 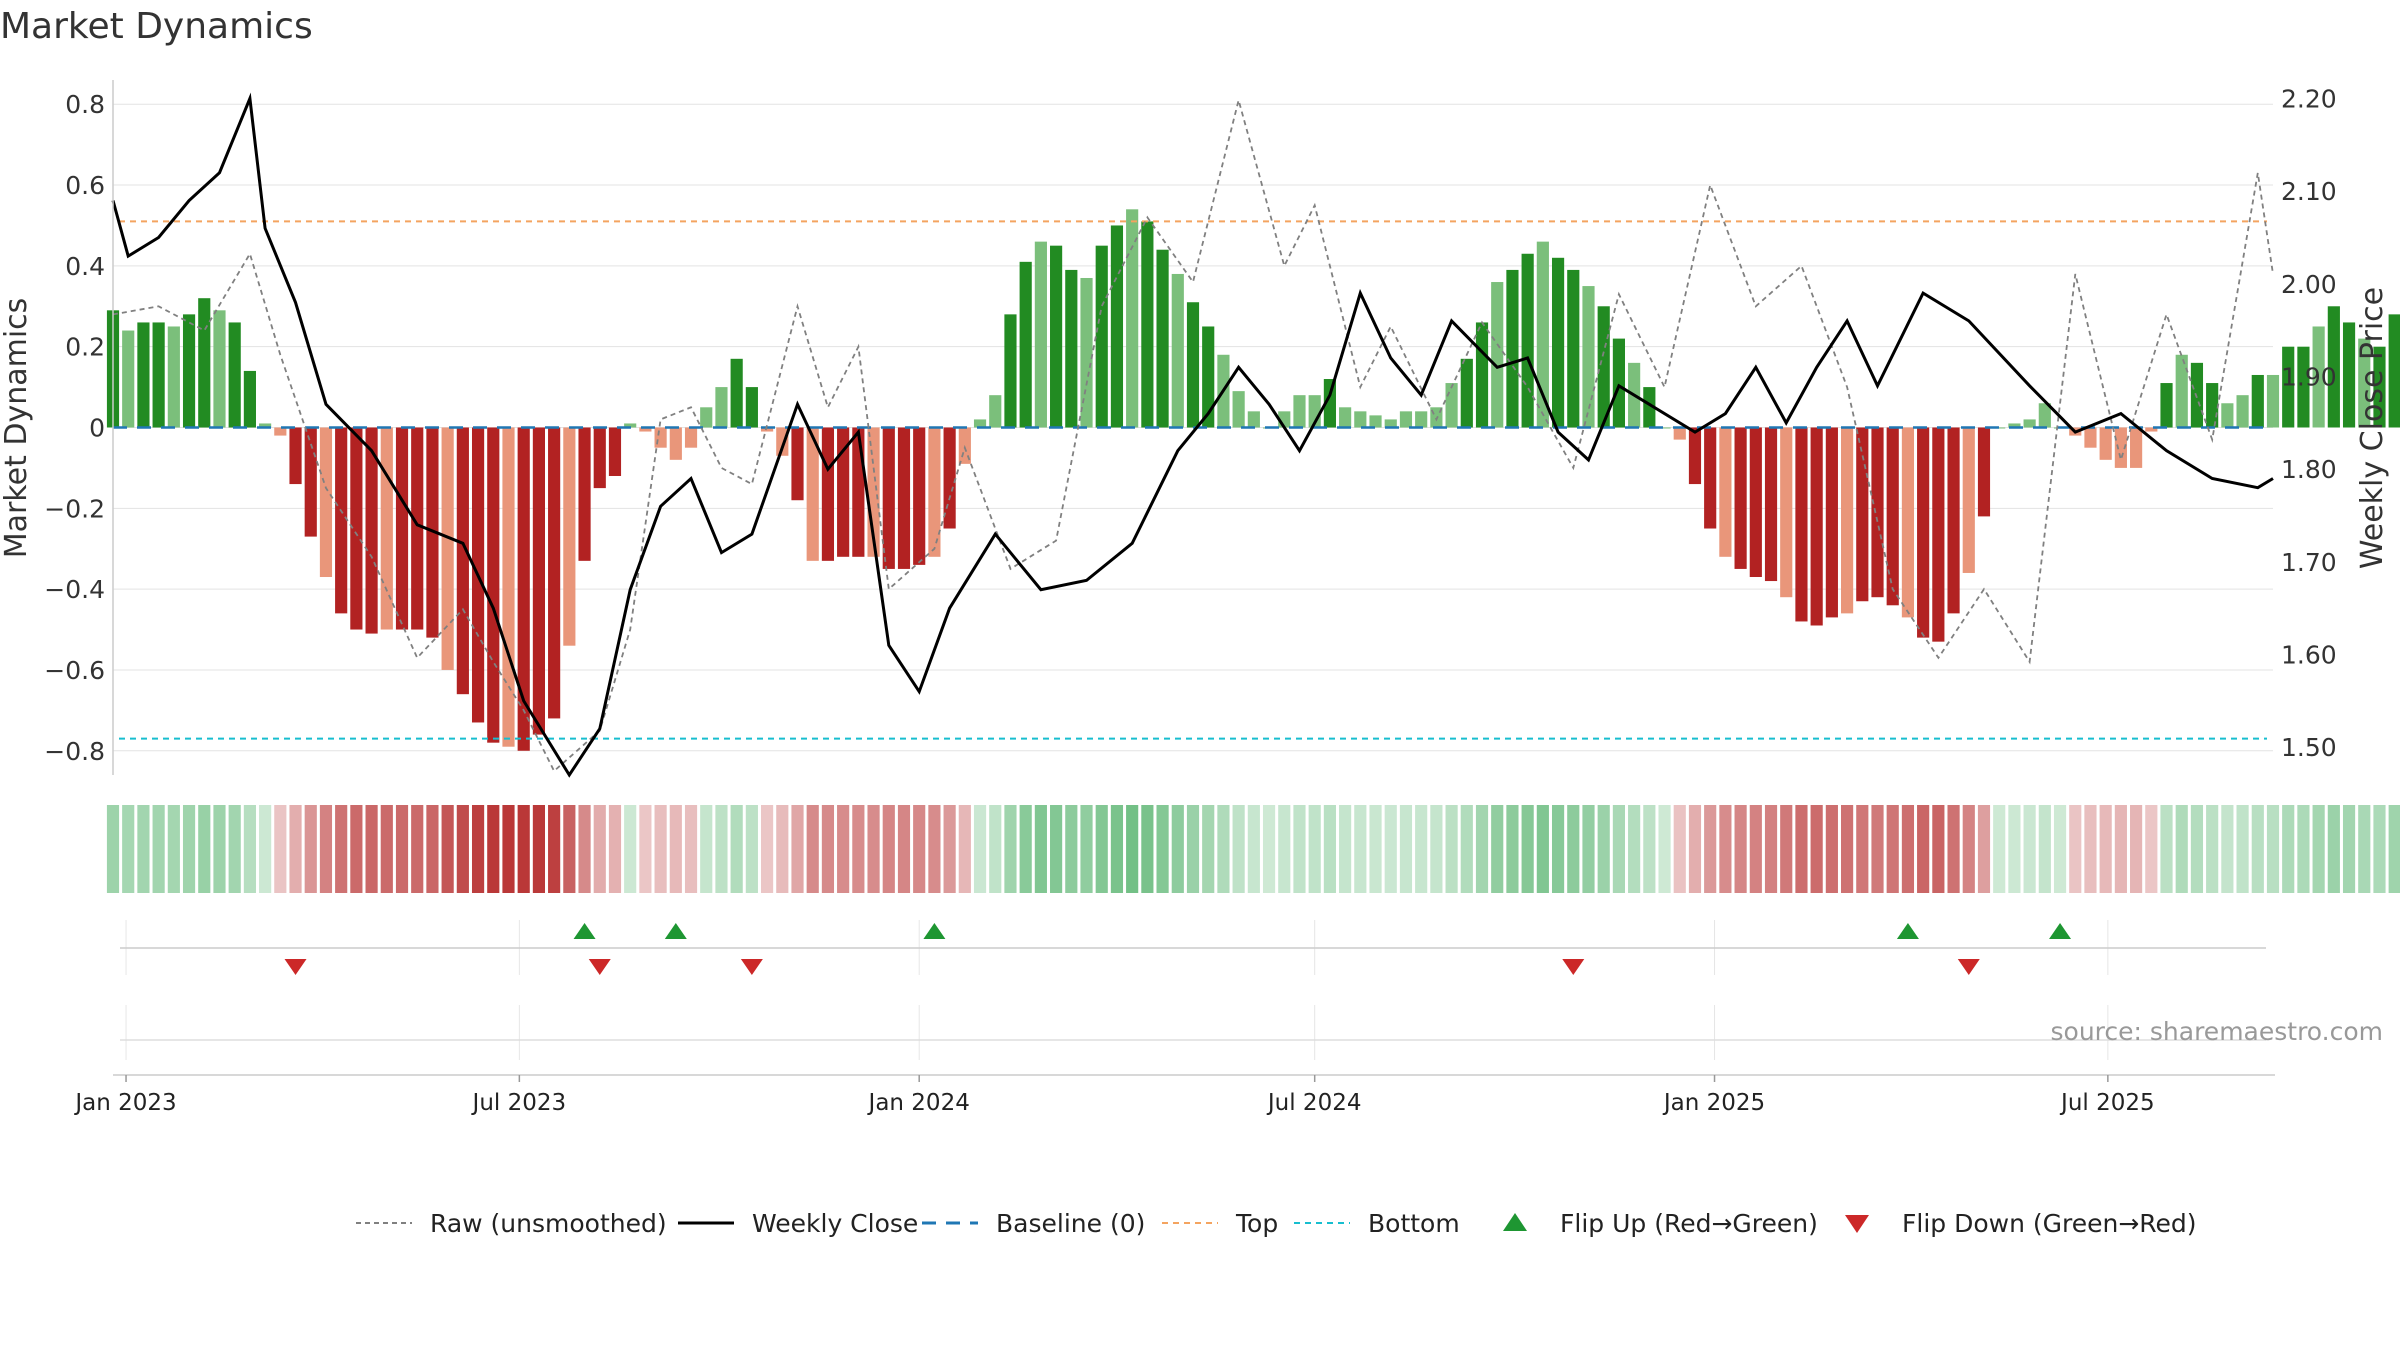 I want to click on source-credit: source: sharemaestro.com, so click(x=2217, y=1031).